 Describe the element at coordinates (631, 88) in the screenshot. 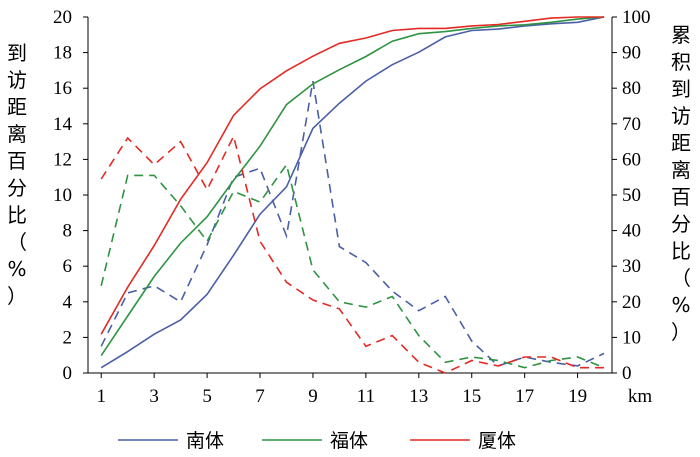

I see `y-right-tick-label: 80` at that location.